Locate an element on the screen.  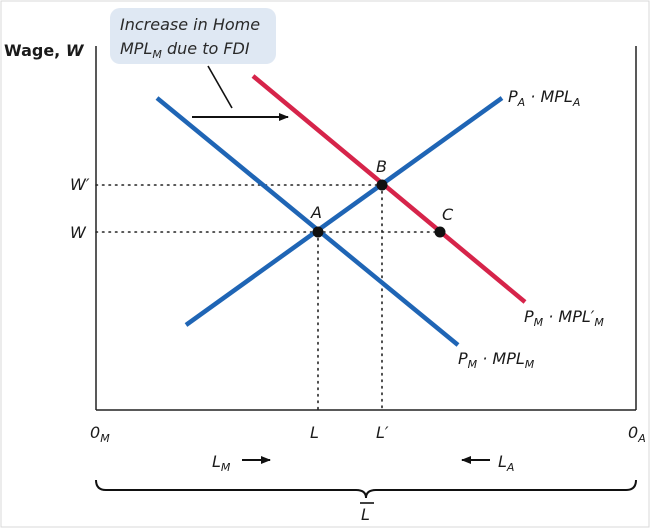
label-pm-mplm: PM · MPLM is located at coordinates (496, 360).